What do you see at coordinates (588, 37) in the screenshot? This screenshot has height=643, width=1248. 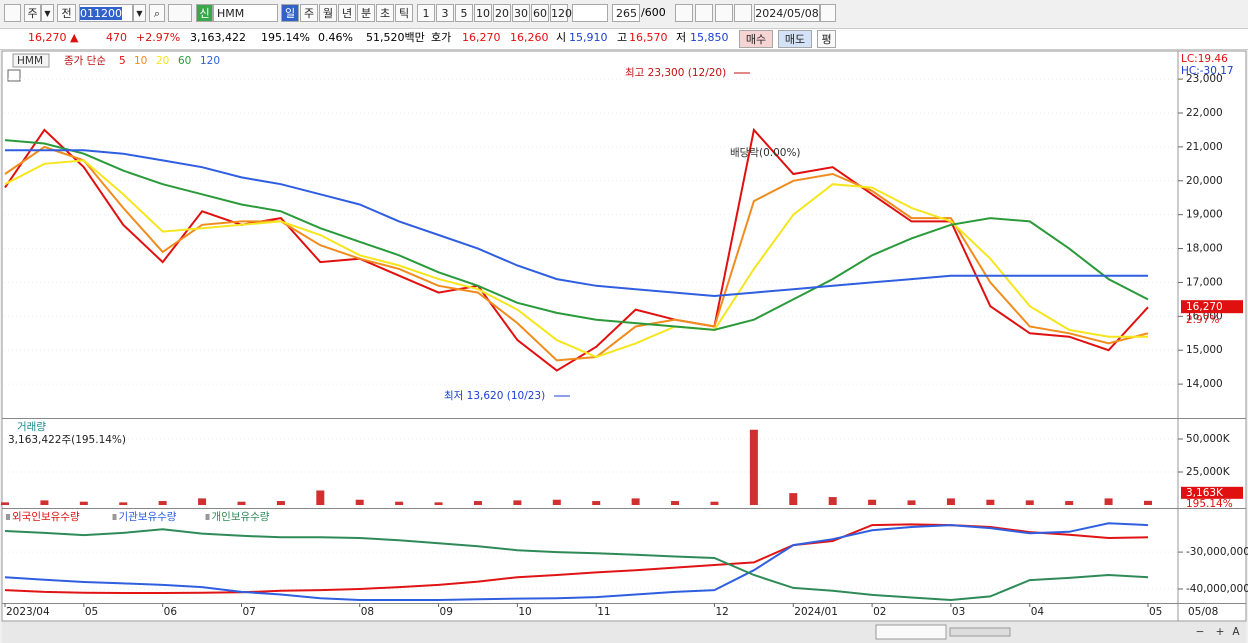 I see `open: 15,910` at bounding box center [588, 37].